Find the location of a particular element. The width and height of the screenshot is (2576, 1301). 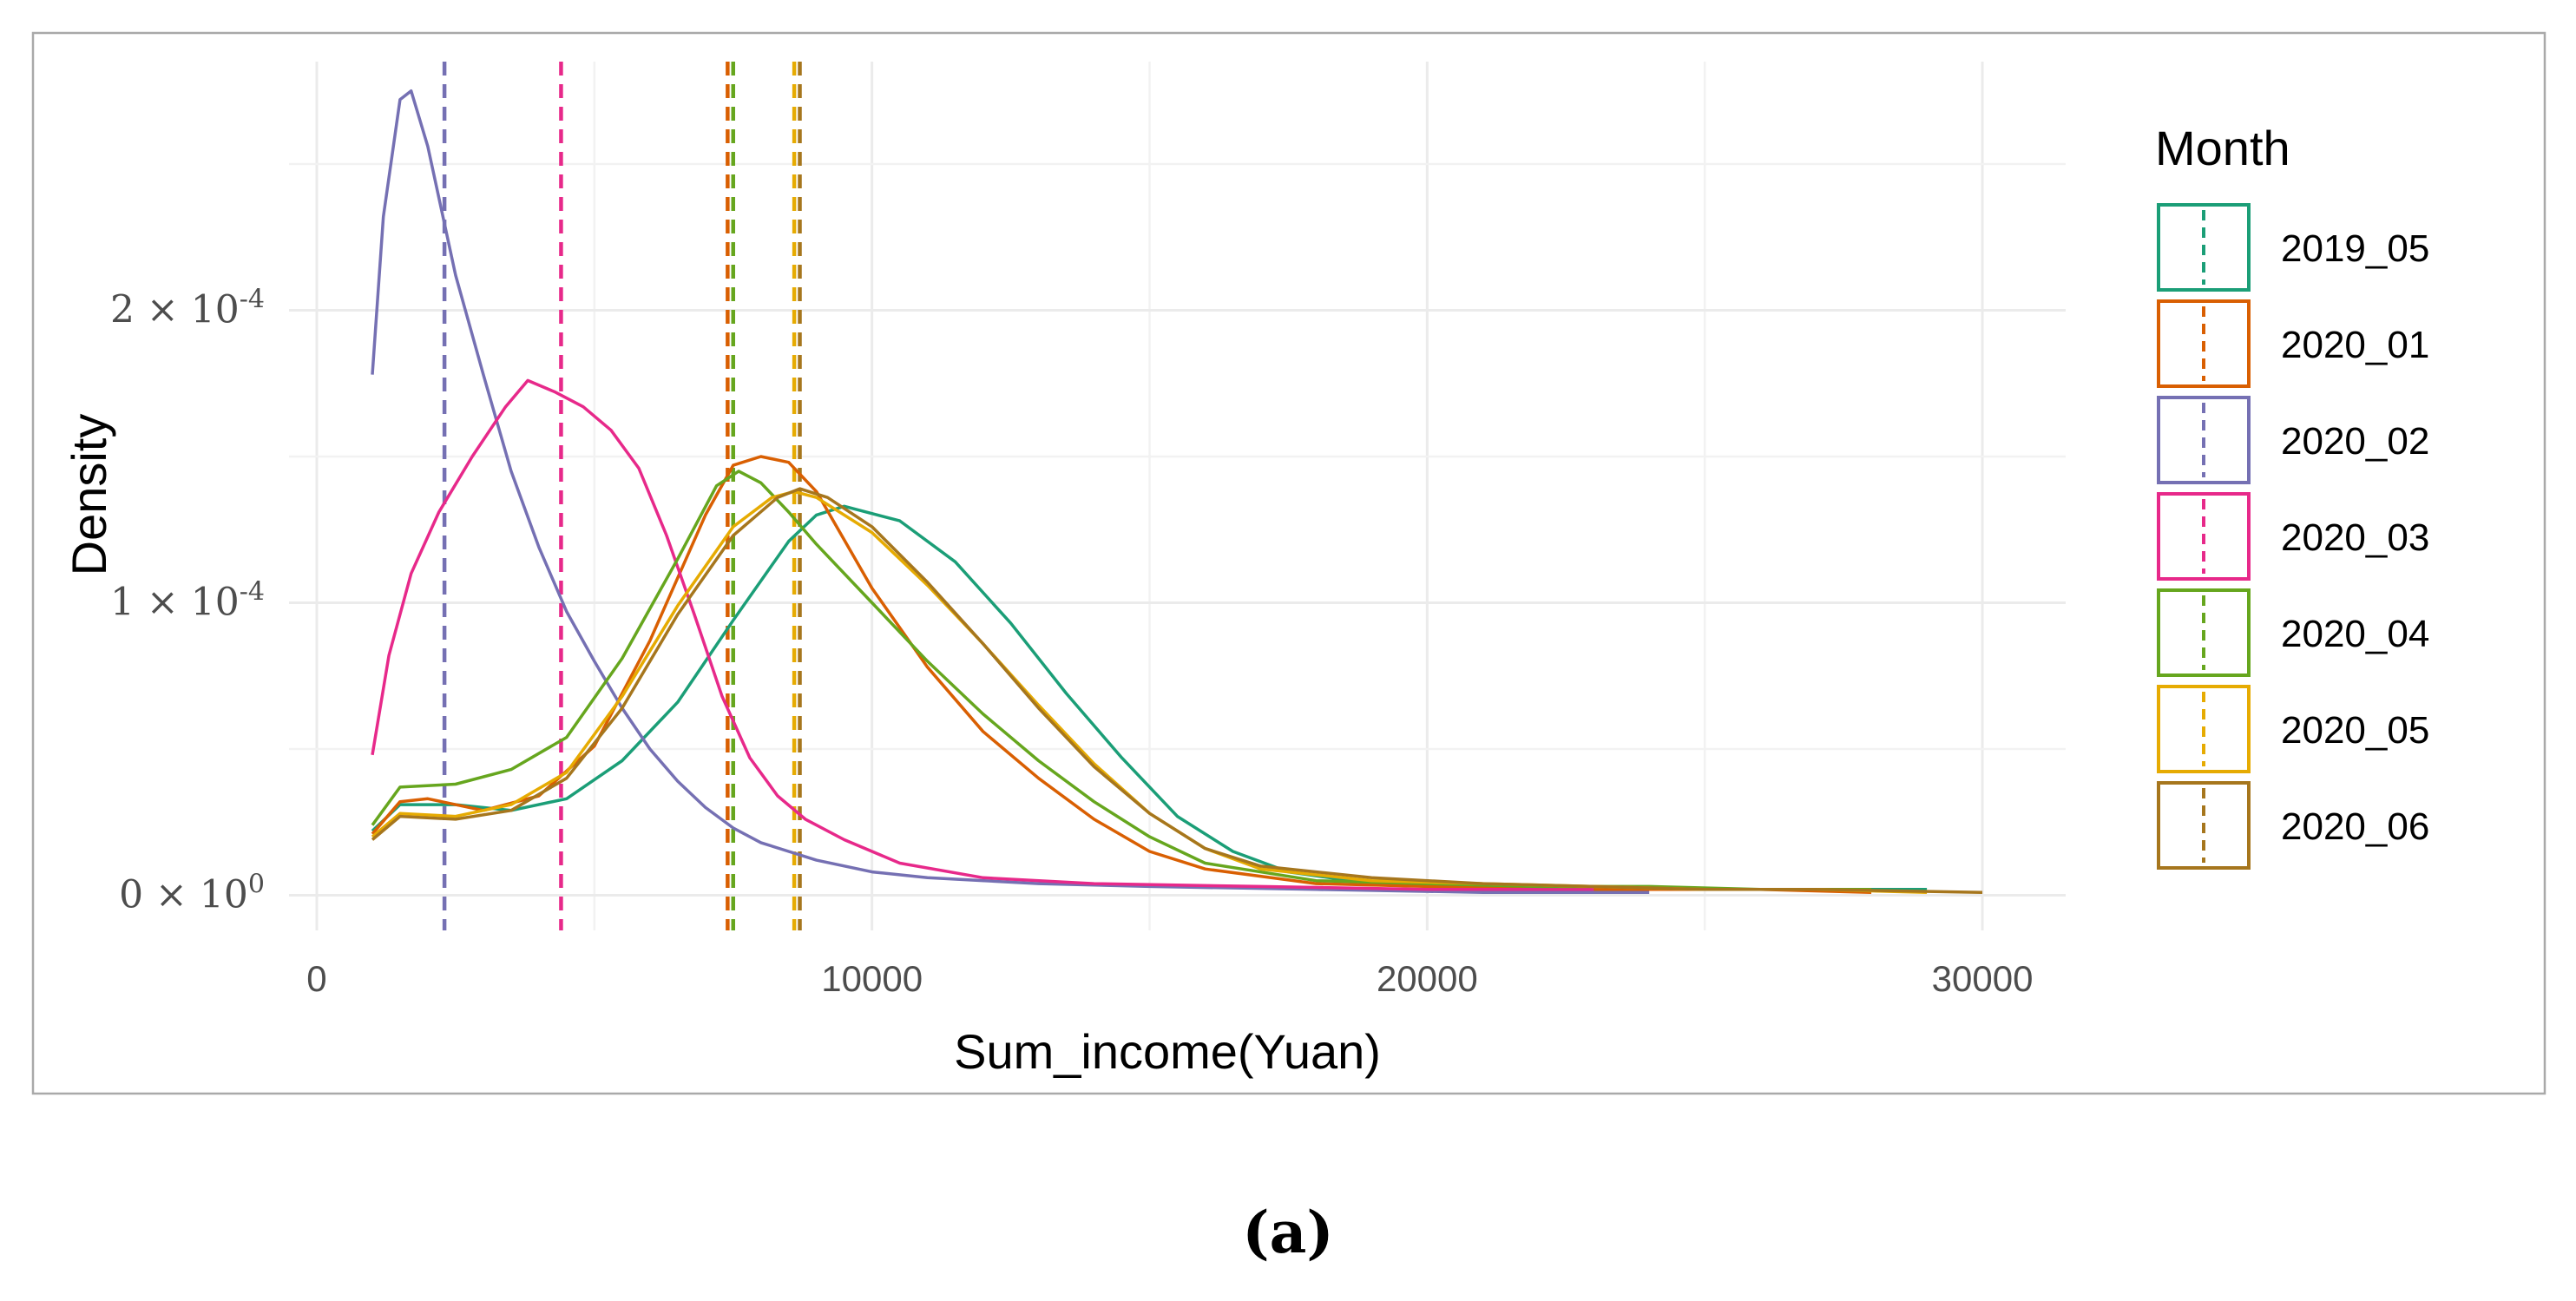

x-tick-labels: 0 10000 20000 30000 is located at coordinates (1169, 979).